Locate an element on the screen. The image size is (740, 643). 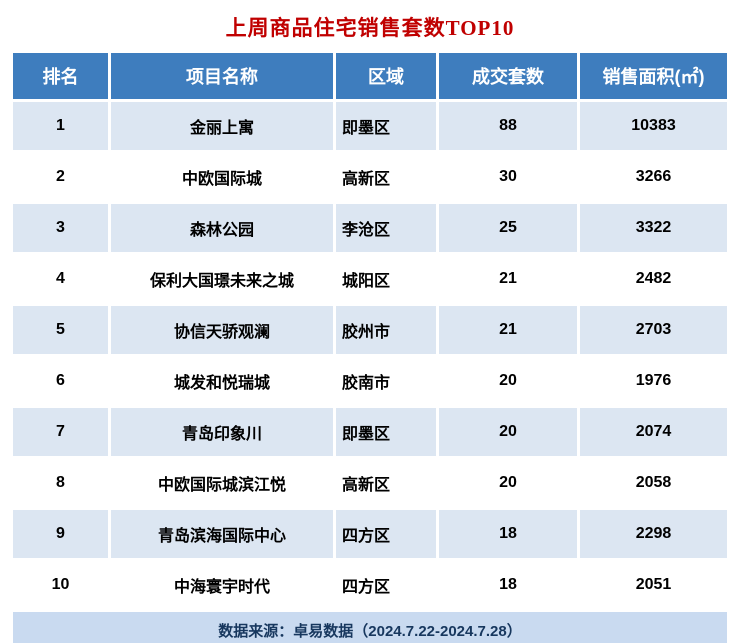
table-row: 4 保利大国璟未来之城 城阳区 21 2482 is located at coordinates (370, 279).